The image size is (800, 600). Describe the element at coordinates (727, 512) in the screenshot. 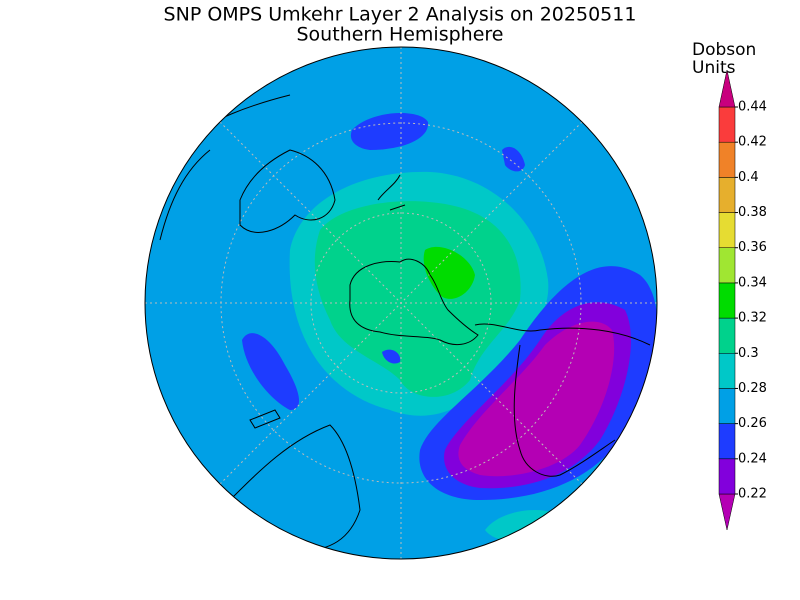

I see `colorbar-under` at that location.